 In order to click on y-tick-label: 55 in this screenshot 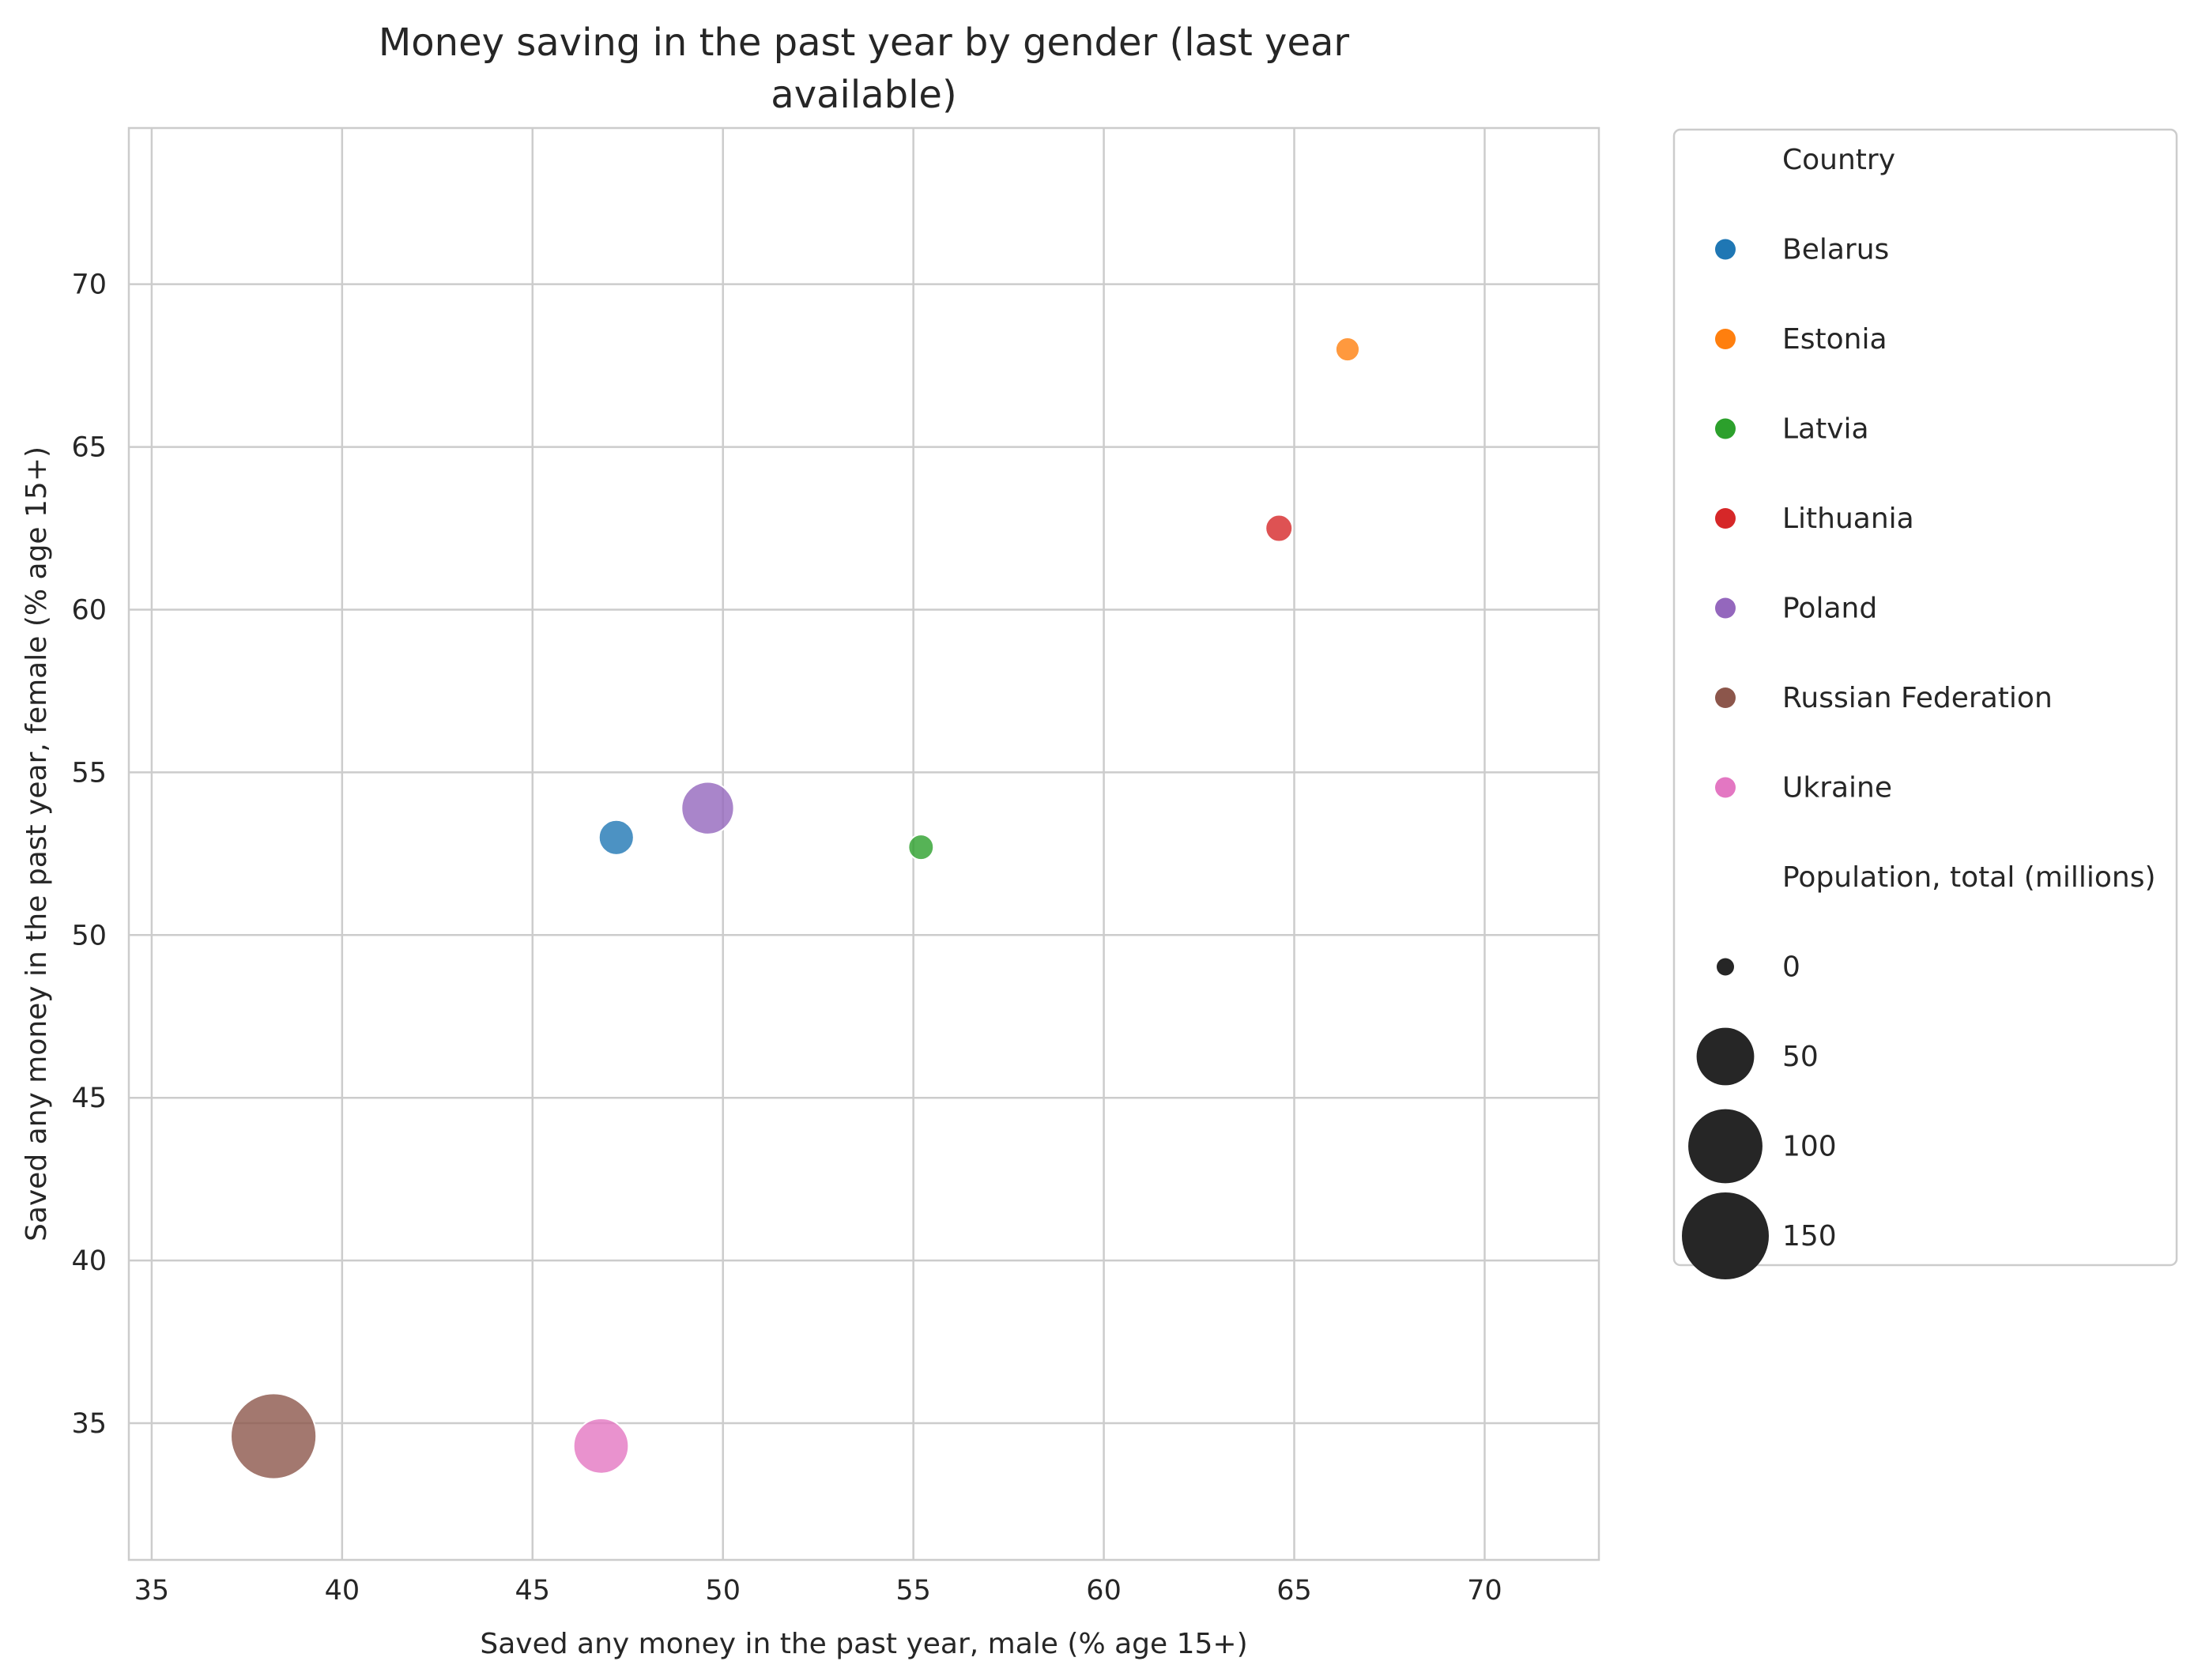, I will do `click(89, 773)`.